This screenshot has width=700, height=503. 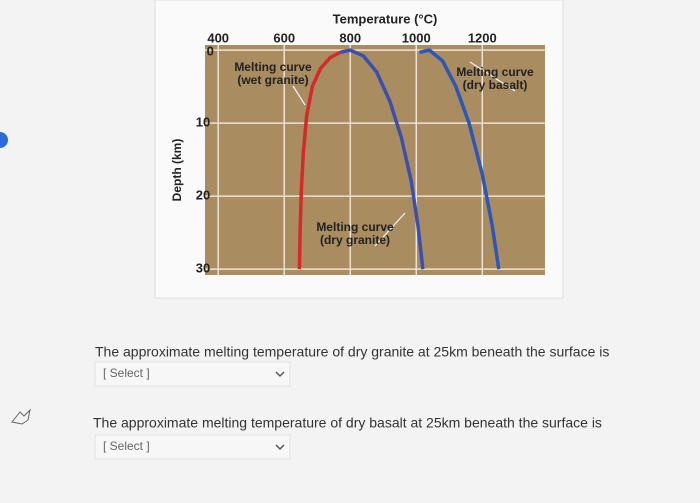 What do you see at coordinates (284, 37) in the screenshot?
I see `x-tick-label: 600` at bounding box center [284, 37].